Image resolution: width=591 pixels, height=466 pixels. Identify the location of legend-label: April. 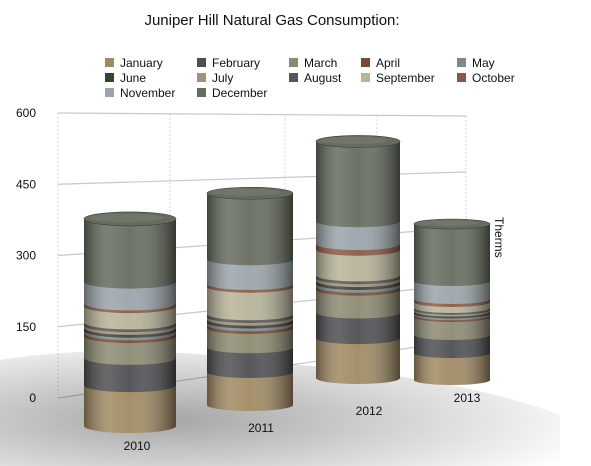
(388, 63).